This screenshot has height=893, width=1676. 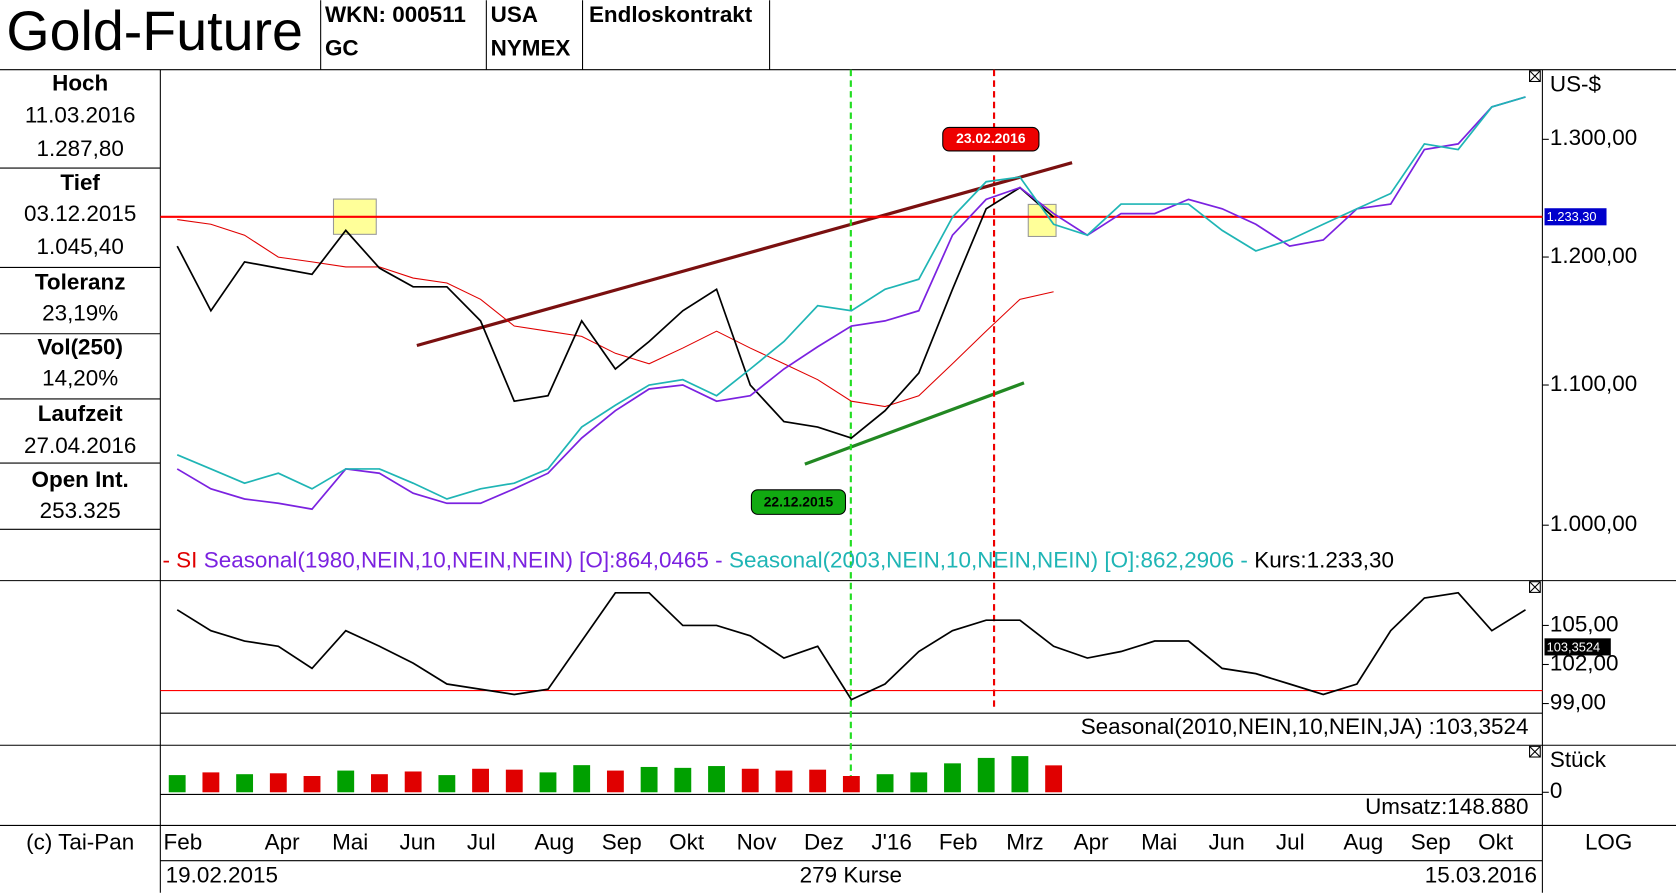 I want to click on contract: Endloskontrakt, so click(x=671, y=14).